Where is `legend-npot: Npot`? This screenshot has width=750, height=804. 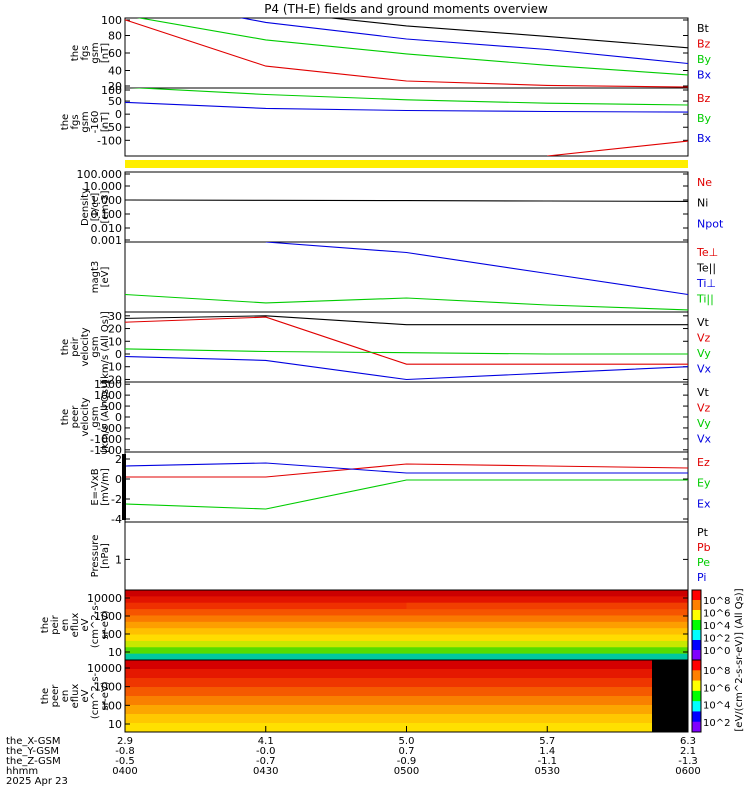
legend-npot: Npot is located at coordinates (710, 223).